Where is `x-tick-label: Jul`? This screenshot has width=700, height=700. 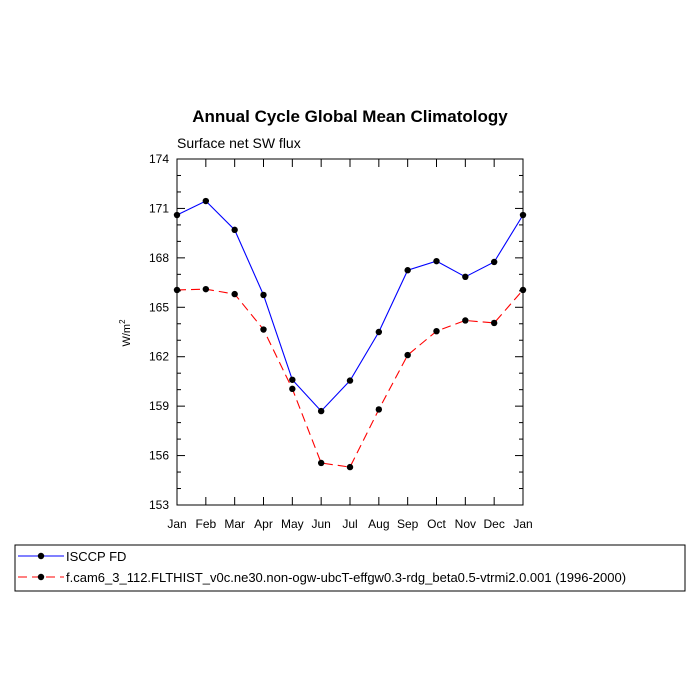 x-tick-label: Jul is located at coordinates (349, 524).